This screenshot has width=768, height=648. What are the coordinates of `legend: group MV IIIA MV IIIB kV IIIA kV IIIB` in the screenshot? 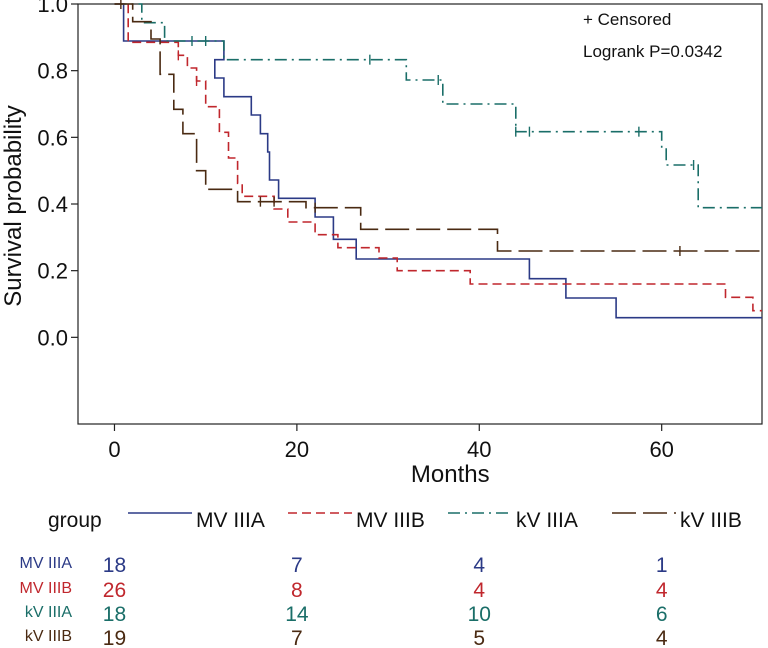 It's located at (395, 520).